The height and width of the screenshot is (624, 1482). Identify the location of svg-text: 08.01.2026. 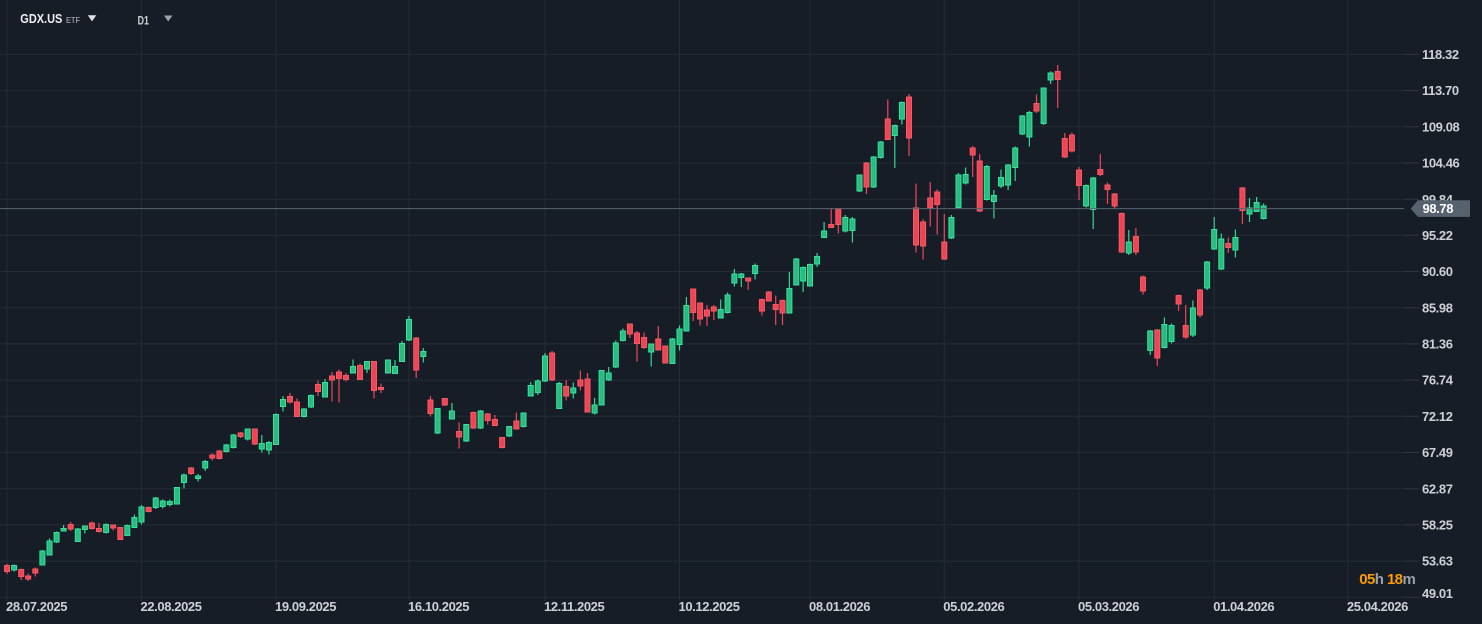
(839, 606).